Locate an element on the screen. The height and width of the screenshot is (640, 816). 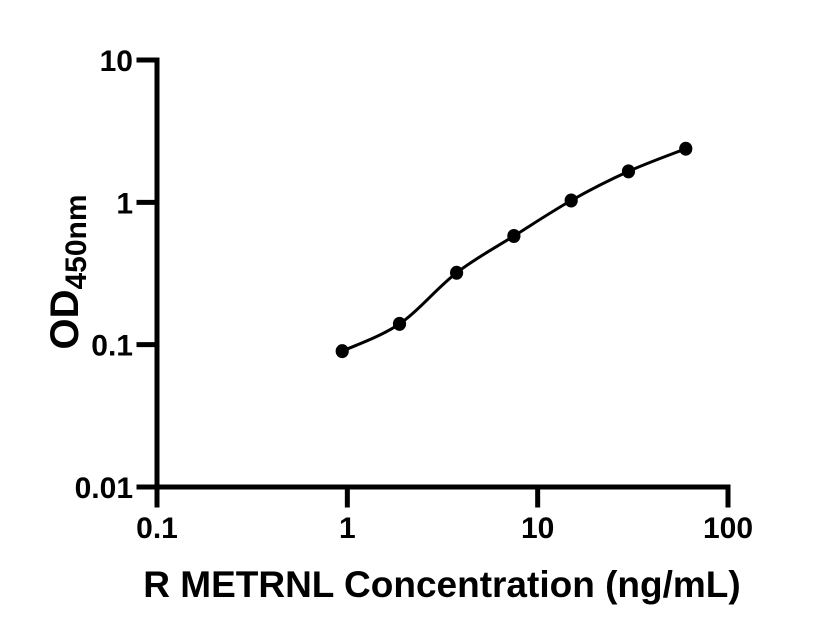
x-tick-label: 0.1 is located at coordinates (157, 528).